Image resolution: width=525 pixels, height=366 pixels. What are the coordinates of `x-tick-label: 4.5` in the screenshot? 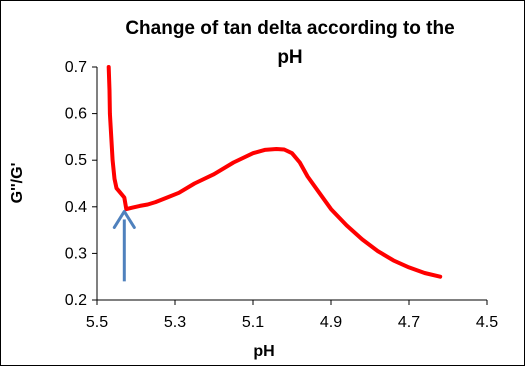 It's located at (487, 322).